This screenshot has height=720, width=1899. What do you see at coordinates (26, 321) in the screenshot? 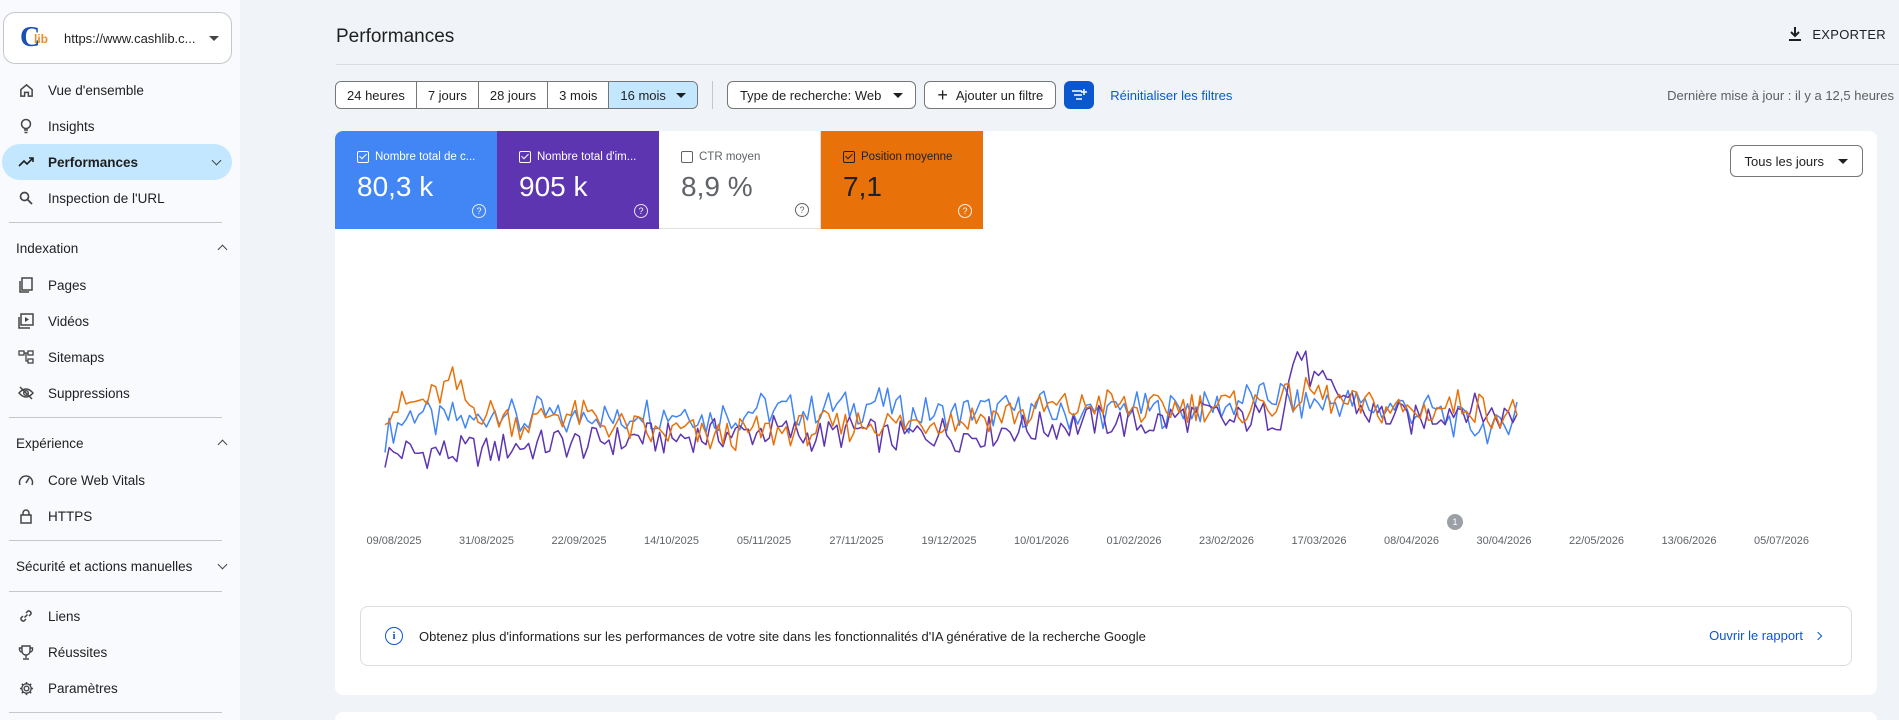
I see `video-icon` at bounding box center [26, 321].